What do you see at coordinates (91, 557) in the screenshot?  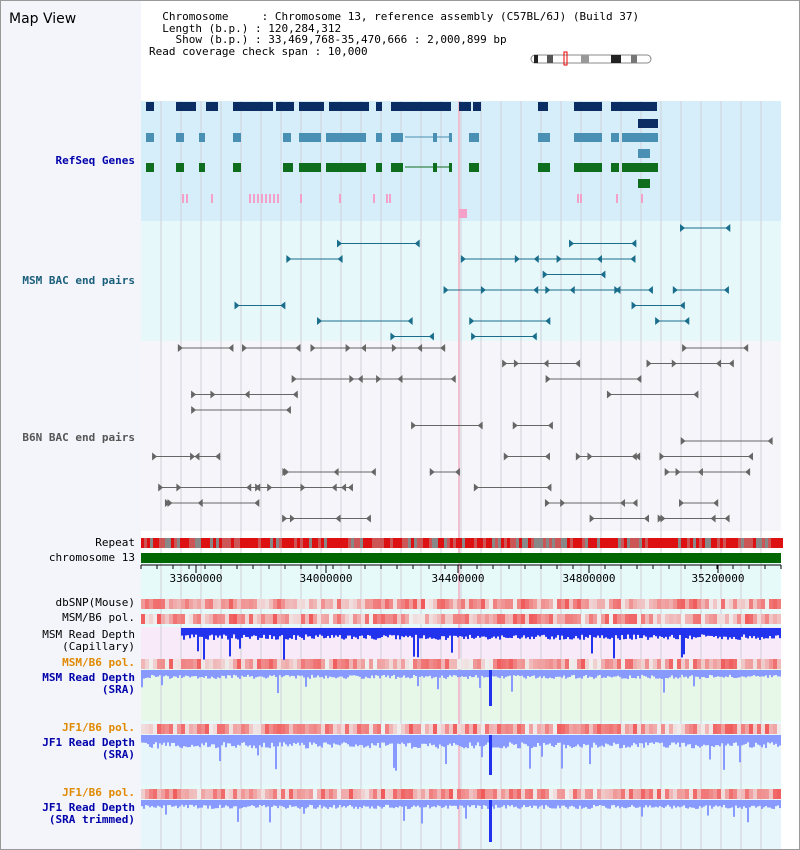 I see `track-label-chromosome: chromosome 13` at bounding box center [91, 557].